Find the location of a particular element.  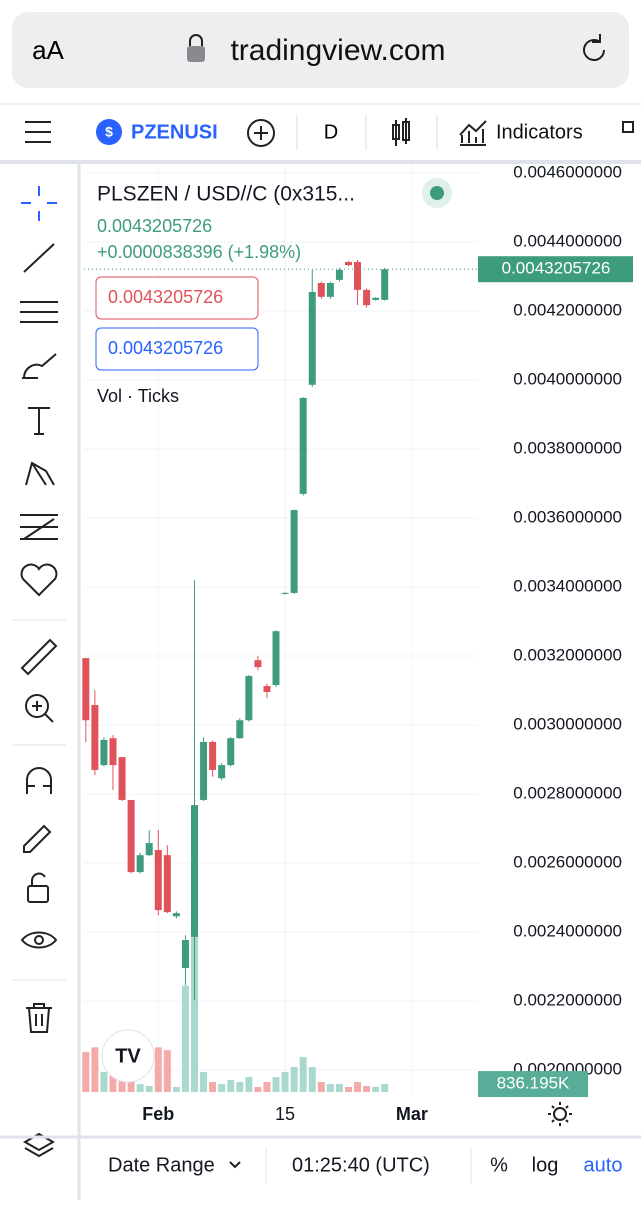

y-tick-label: 0.0024000000 is located at coordinates (567, 931).